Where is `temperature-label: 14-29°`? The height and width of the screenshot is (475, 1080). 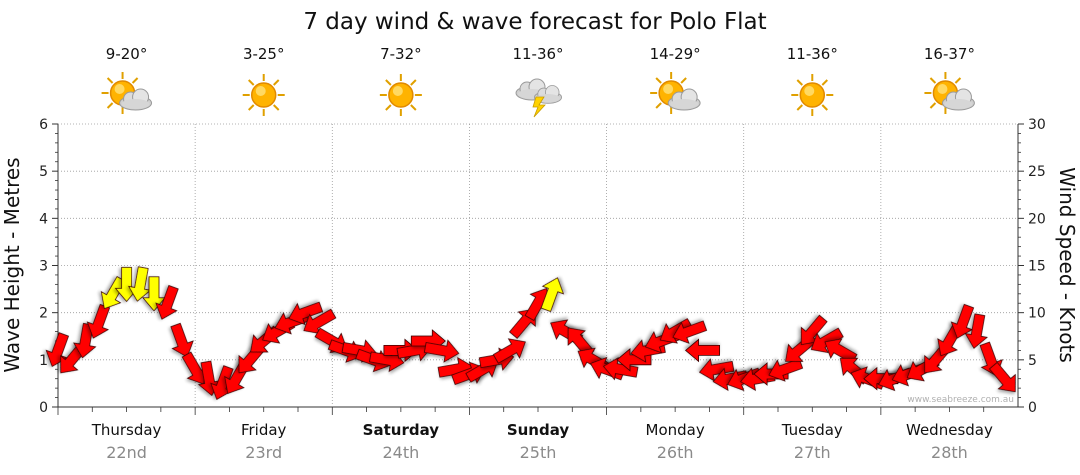
temperature-label: 14-29° is located at coordinates (675, 54).